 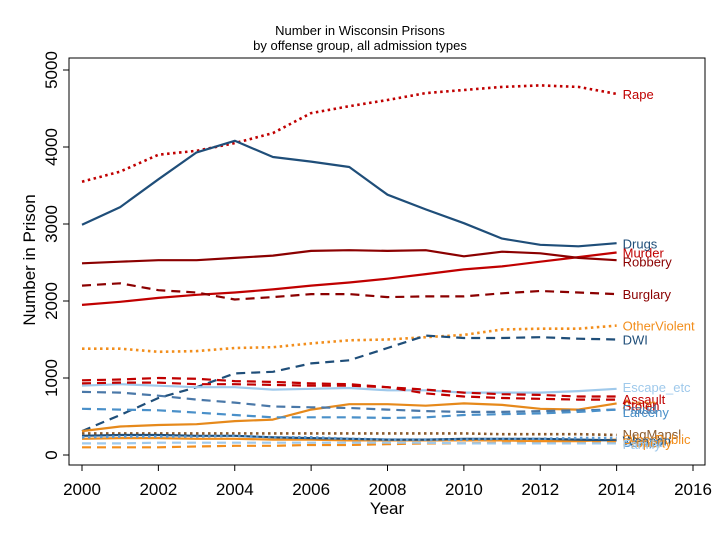 I want to click on series-line-sexual, so click(x=349, y=437).